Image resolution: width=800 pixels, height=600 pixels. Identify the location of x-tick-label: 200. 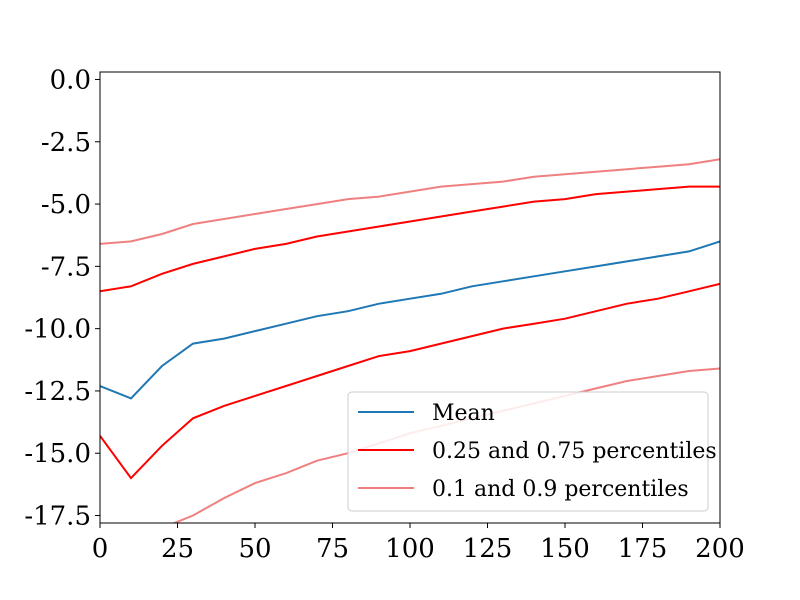
(720, 549).